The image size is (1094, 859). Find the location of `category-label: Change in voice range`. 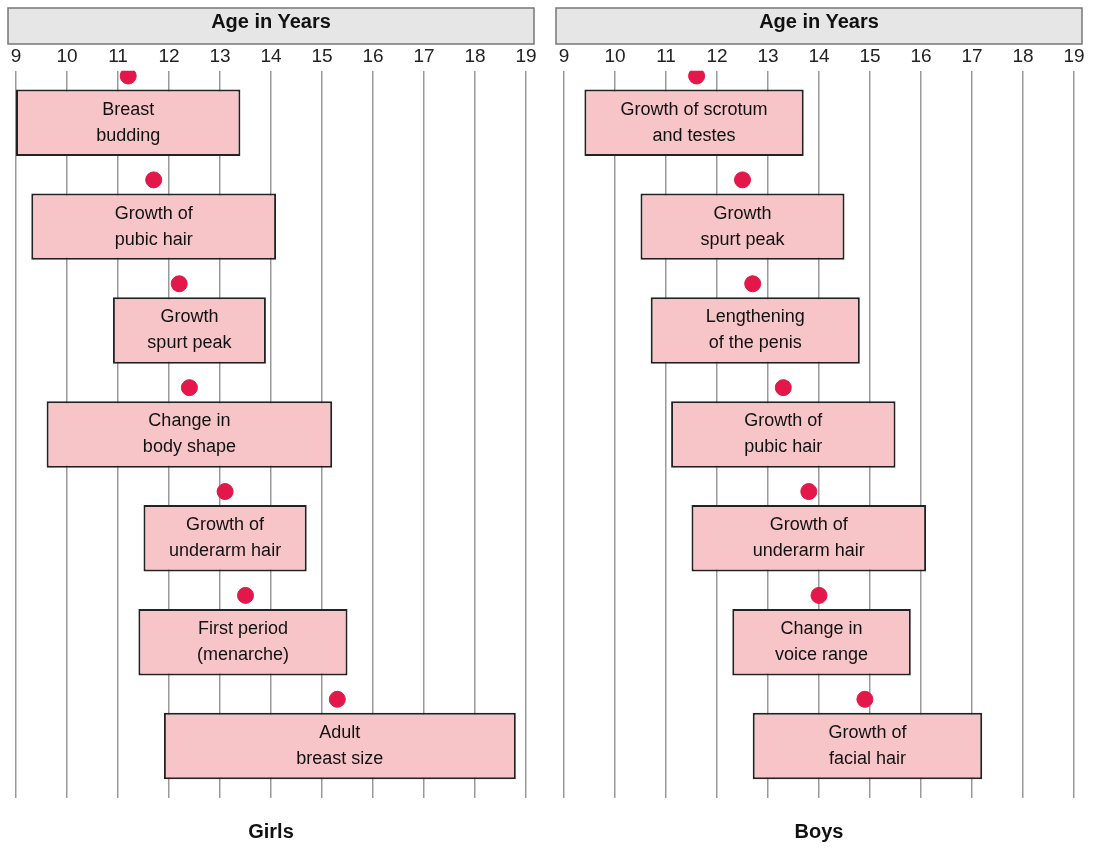

category-label: Change in voice range is located at coordinates (822, 641).